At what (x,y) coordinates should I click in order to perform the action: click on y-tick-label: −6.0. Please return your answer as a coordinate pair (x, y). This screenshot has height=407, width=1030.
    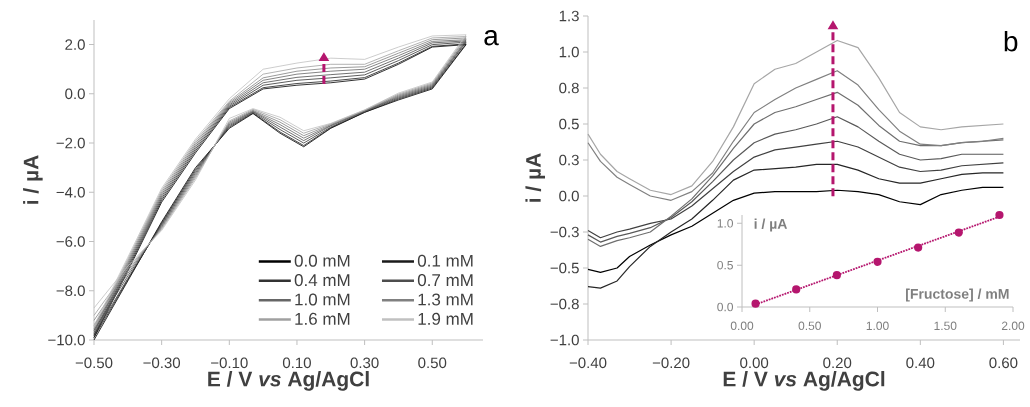
    Looking at the image, I should click on (70, 241).